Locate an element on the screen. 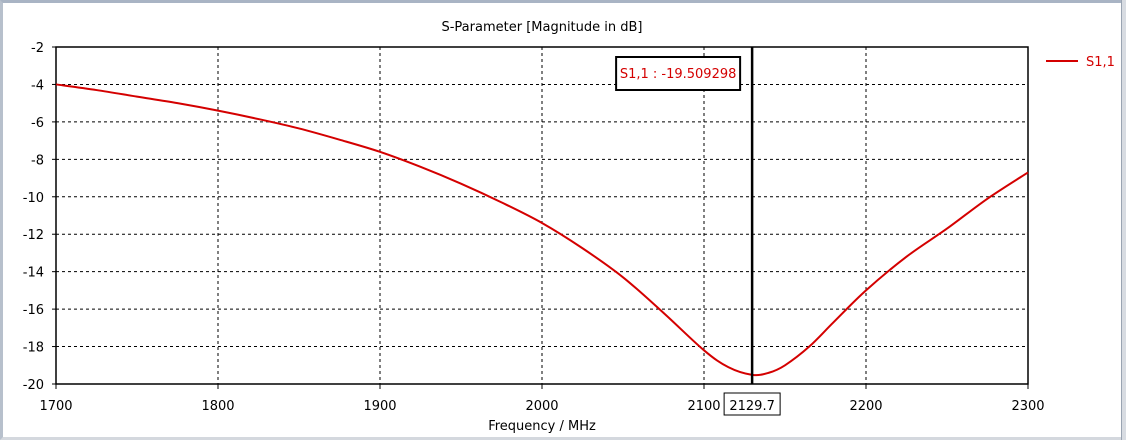  x-tick-label: 1900 is located at coordinates (379, 406).